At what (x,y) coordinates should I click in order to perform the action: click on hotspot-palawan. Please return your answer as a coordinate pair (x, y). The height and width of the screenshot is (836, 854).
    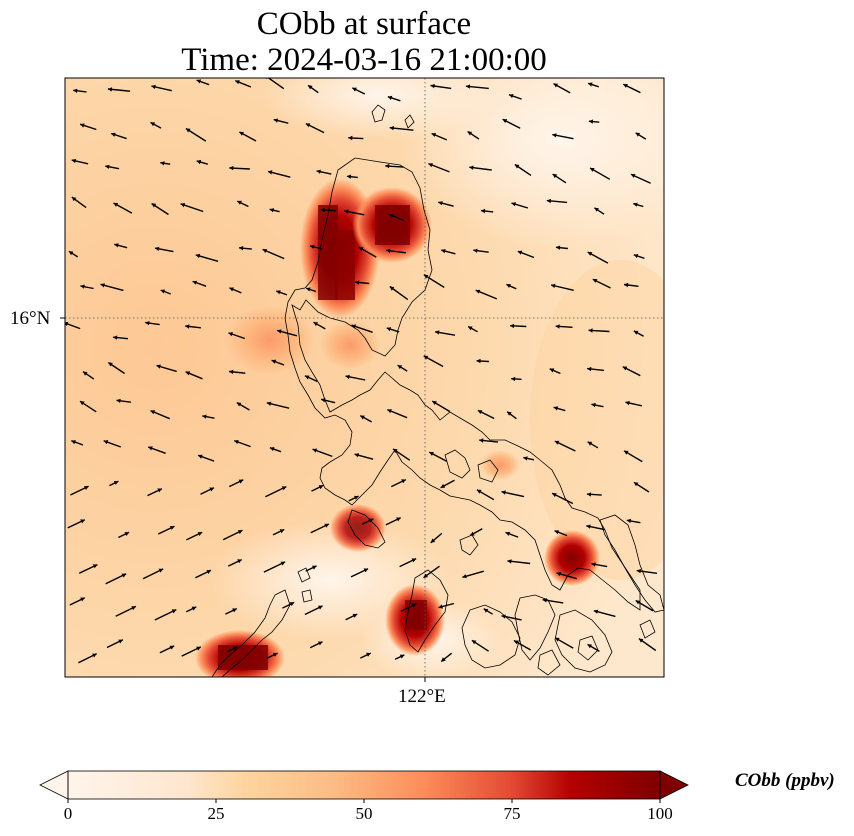
    Looking at the image, I should click on (240, 653).